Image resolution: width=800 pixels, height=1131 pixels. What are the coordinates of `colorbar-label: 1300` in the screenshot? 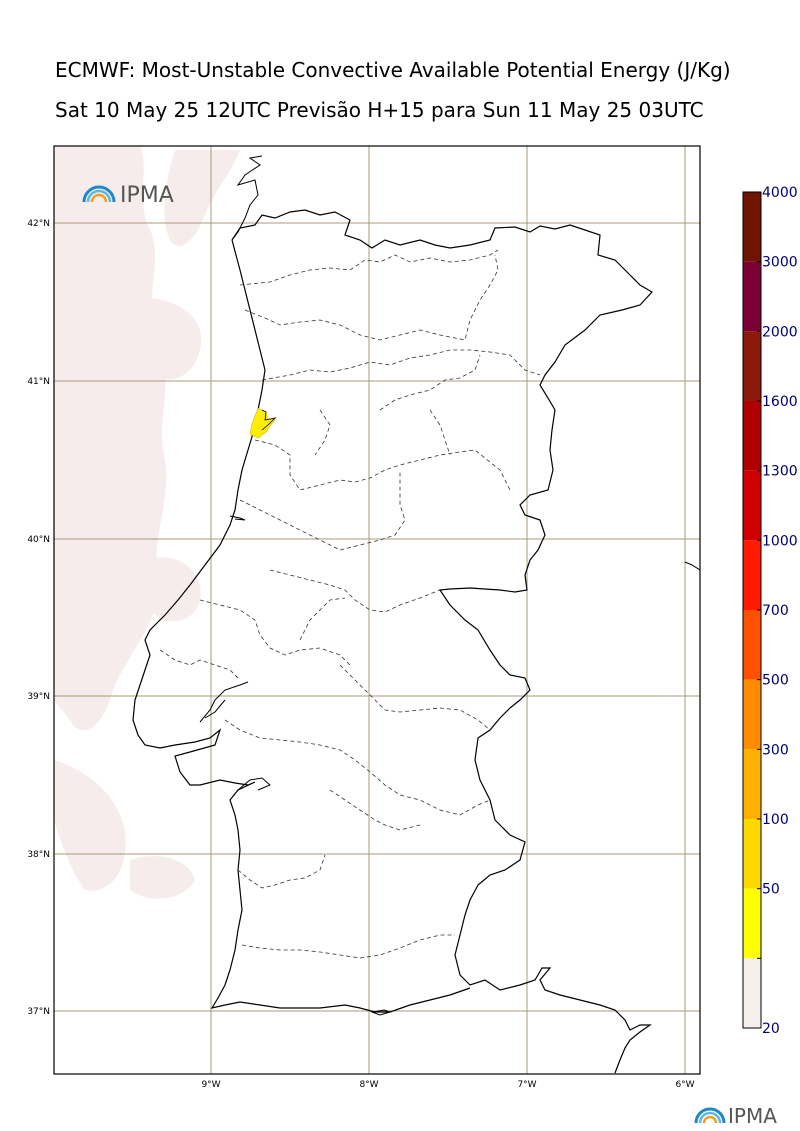 It's located at (780, 472).